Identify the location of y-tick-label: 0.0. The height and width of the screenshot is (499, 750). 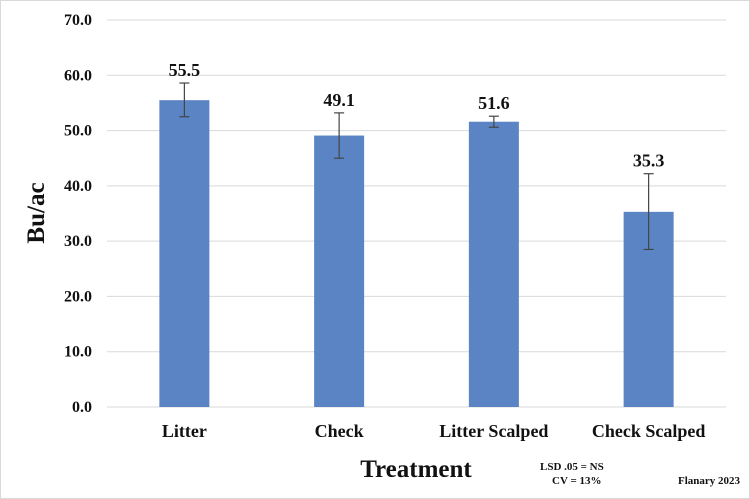
(82, 407).